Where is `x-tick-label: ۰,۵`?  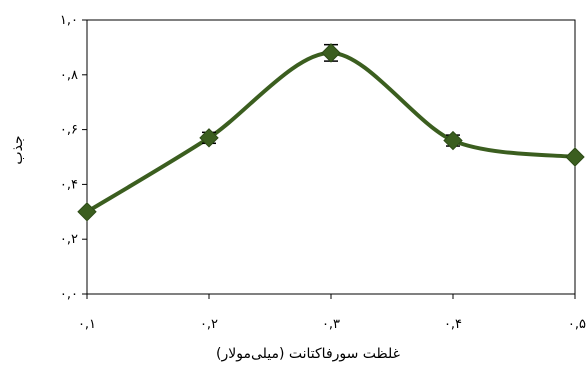 x-tick-label: ۰,۵ is located at coordinates (577, 324).